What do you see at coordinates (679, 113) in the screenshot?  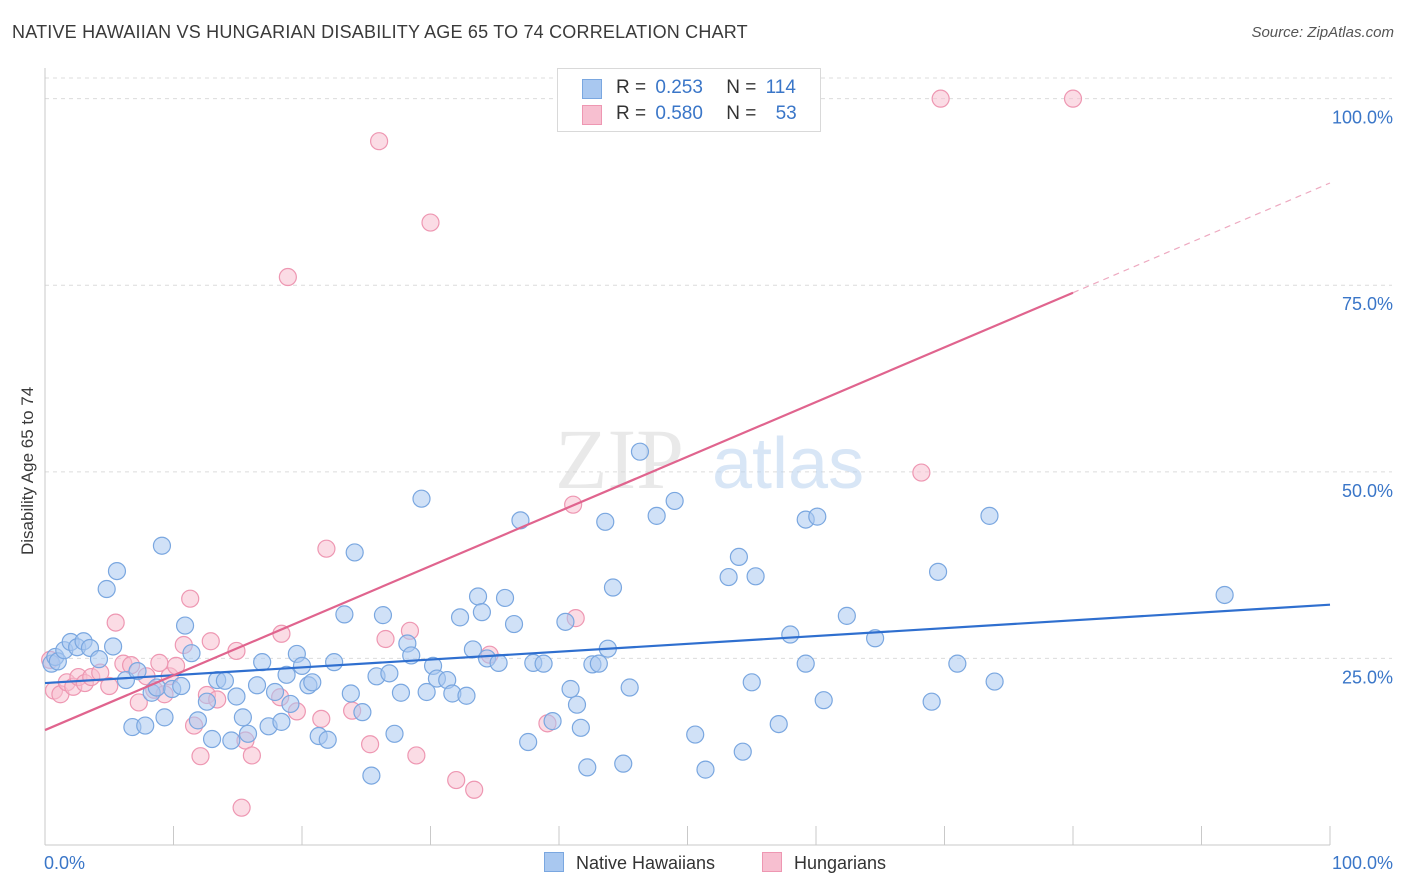 I see `r-value: 0.580` at bounding box center [679, 113].